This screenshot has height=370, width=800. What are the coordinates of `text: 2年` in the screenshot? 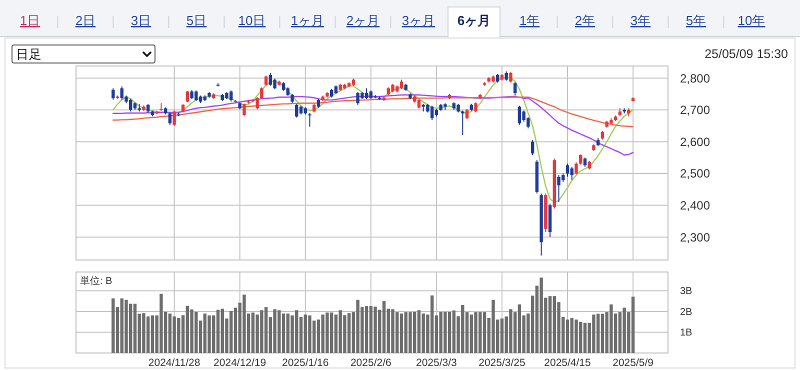 It's located at (585, 20).